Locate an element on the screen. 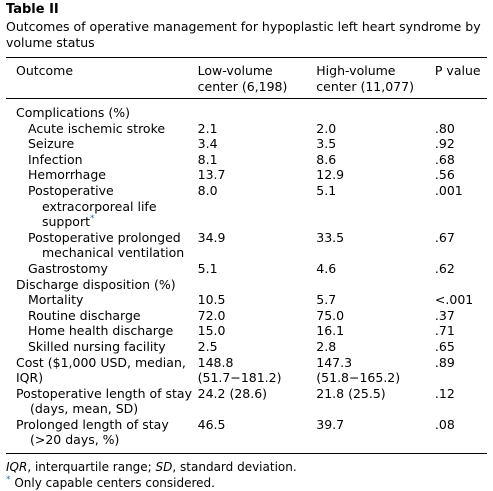 This screenshot has height=491, width=493. cell-high: 39.7 is located at coordinates (330, 424).